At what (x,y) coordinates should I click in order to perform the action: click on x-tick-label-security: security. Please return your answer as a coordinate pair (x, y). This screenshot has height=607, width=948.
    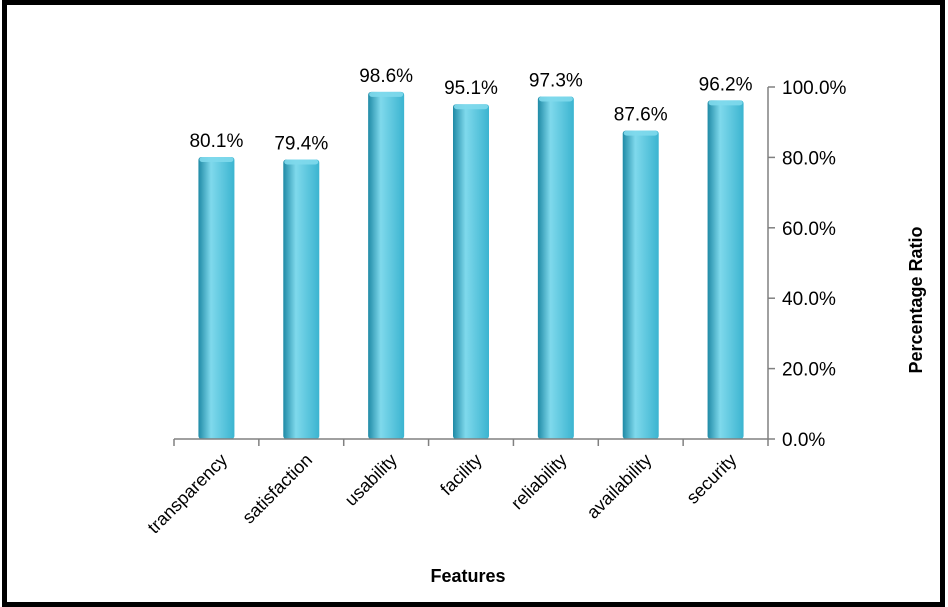
    Looking at the image, I should click on (711, 479).